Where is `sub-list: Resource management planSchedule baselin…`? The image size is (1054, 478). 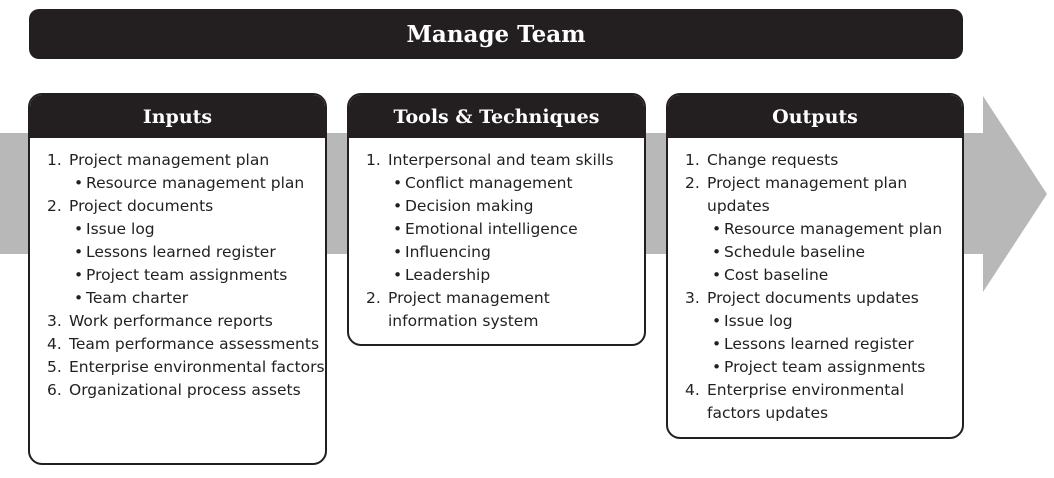 sub-list: Resource management planSchedule baselin… is located at coordinates (834, 252).